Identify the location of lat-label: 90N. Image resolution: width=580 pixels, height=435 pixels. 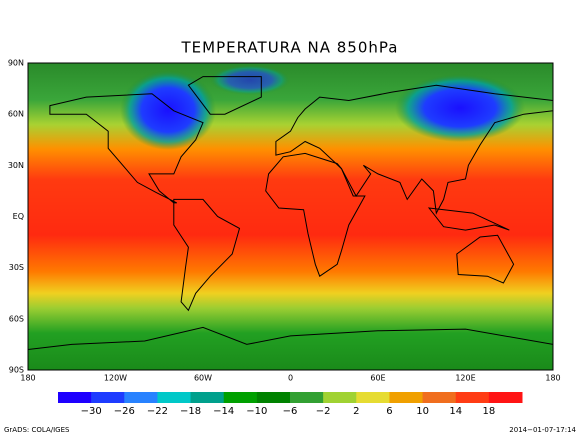
(16, 63).